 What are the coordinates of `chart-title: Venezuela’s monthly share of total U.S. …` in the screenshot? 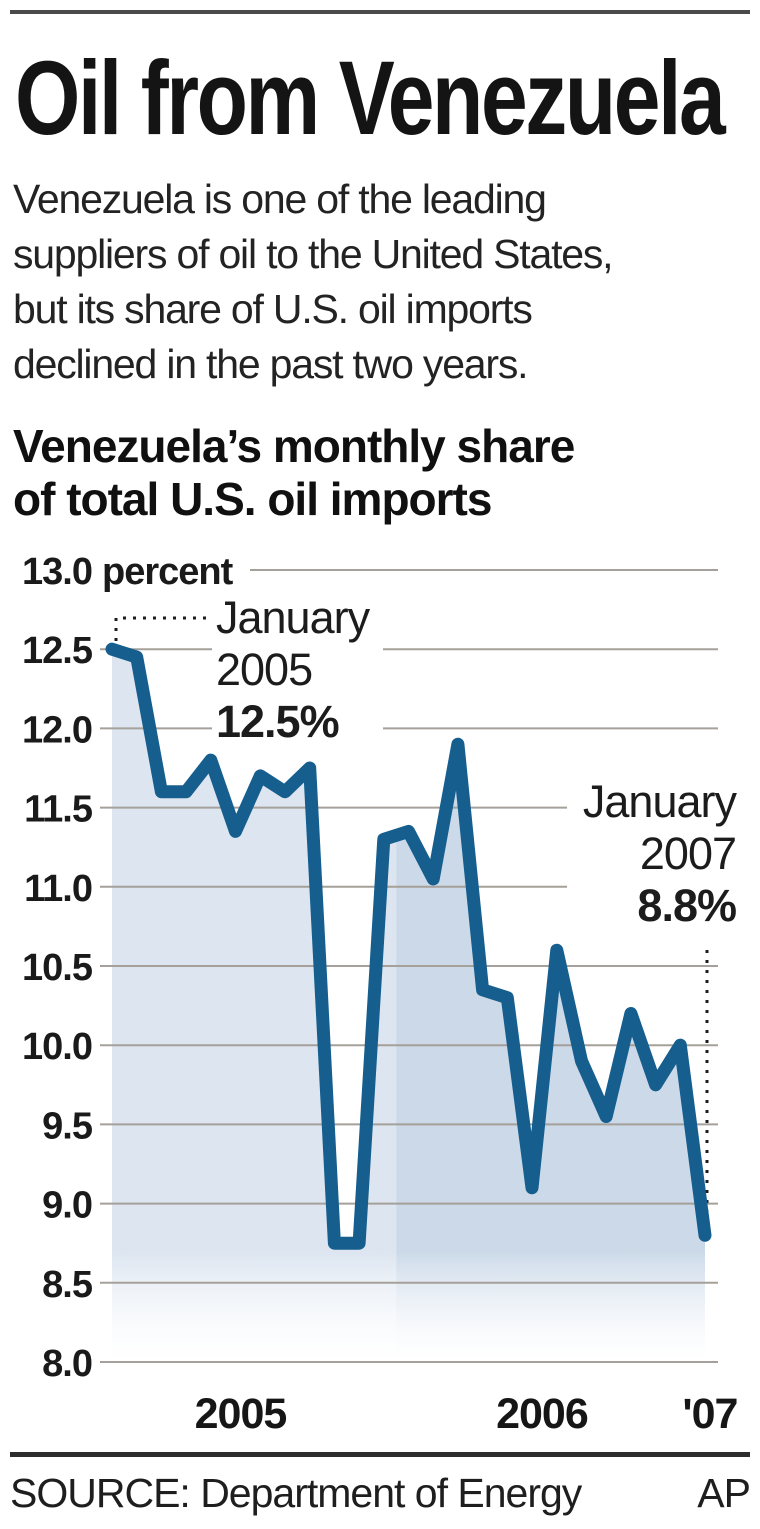 It's located at (294, 473).